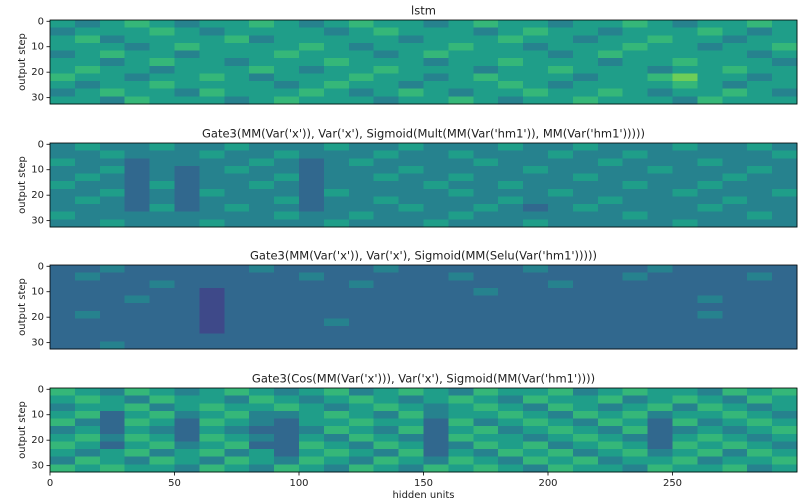 This screenshot has width=809, height=503. What do you see at coordinates (41, 266) in the screenshot?
I see `y-tick-label: 0` at bounding box center [41, 266].